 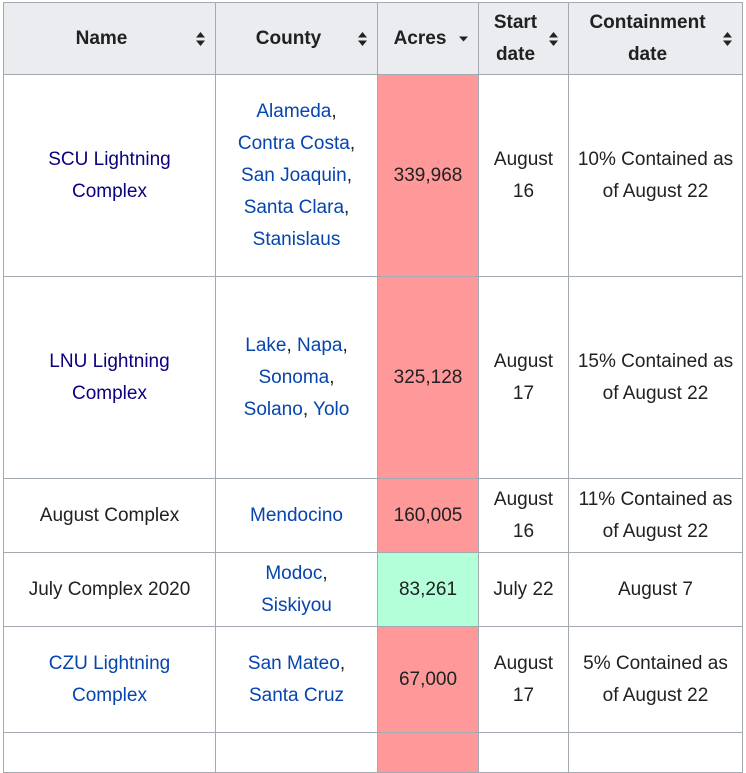 I want to click on column-header-name: Name, so click(x=109, y=38).